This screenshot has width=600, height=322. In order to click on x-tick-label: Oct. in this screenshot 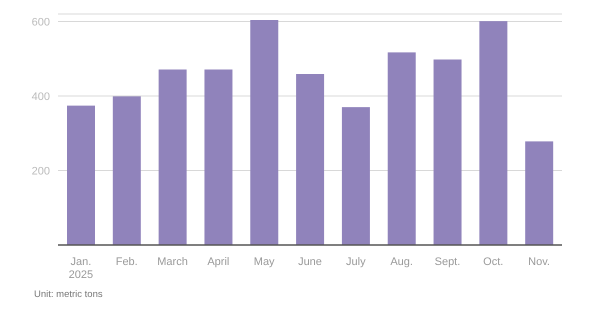, I will do `click(493, 262)`.